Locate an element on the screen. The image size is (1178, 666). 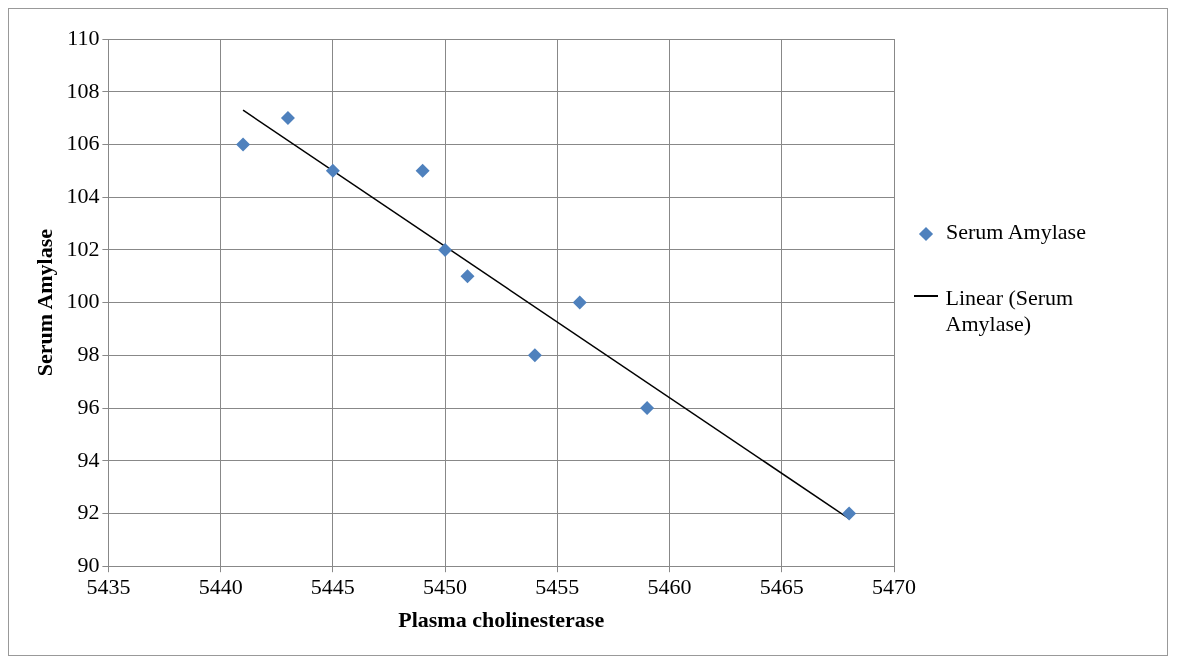
y-tick-label: 92 is located at coordinates (88, 512).